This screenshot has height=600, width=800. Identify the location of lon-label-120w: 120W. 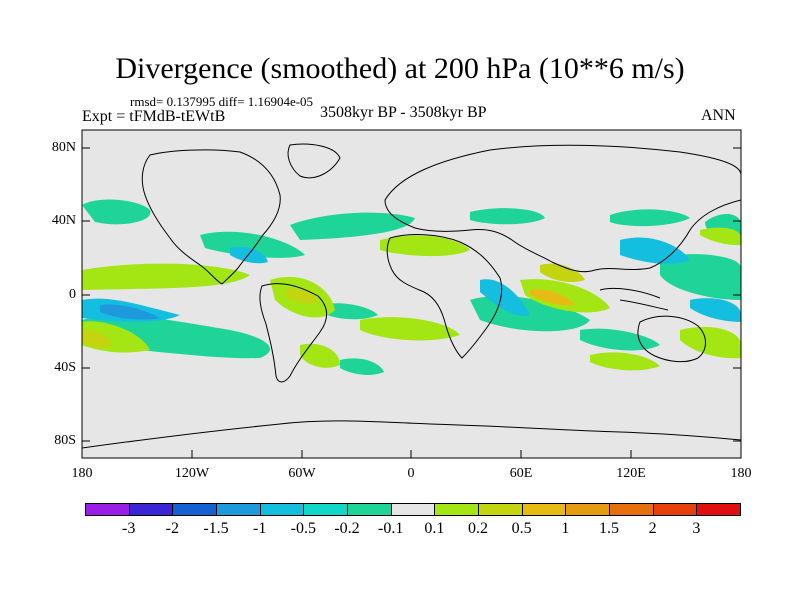
(192, 473).